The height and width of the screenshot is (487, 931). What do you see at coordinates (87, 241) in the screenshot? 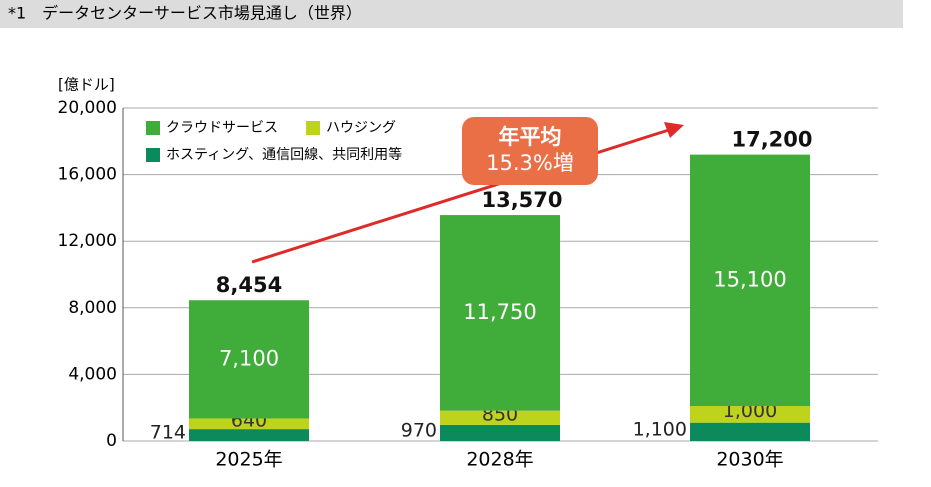
I see `y-tick-label: 12,000` at bounding box center [87, 241].